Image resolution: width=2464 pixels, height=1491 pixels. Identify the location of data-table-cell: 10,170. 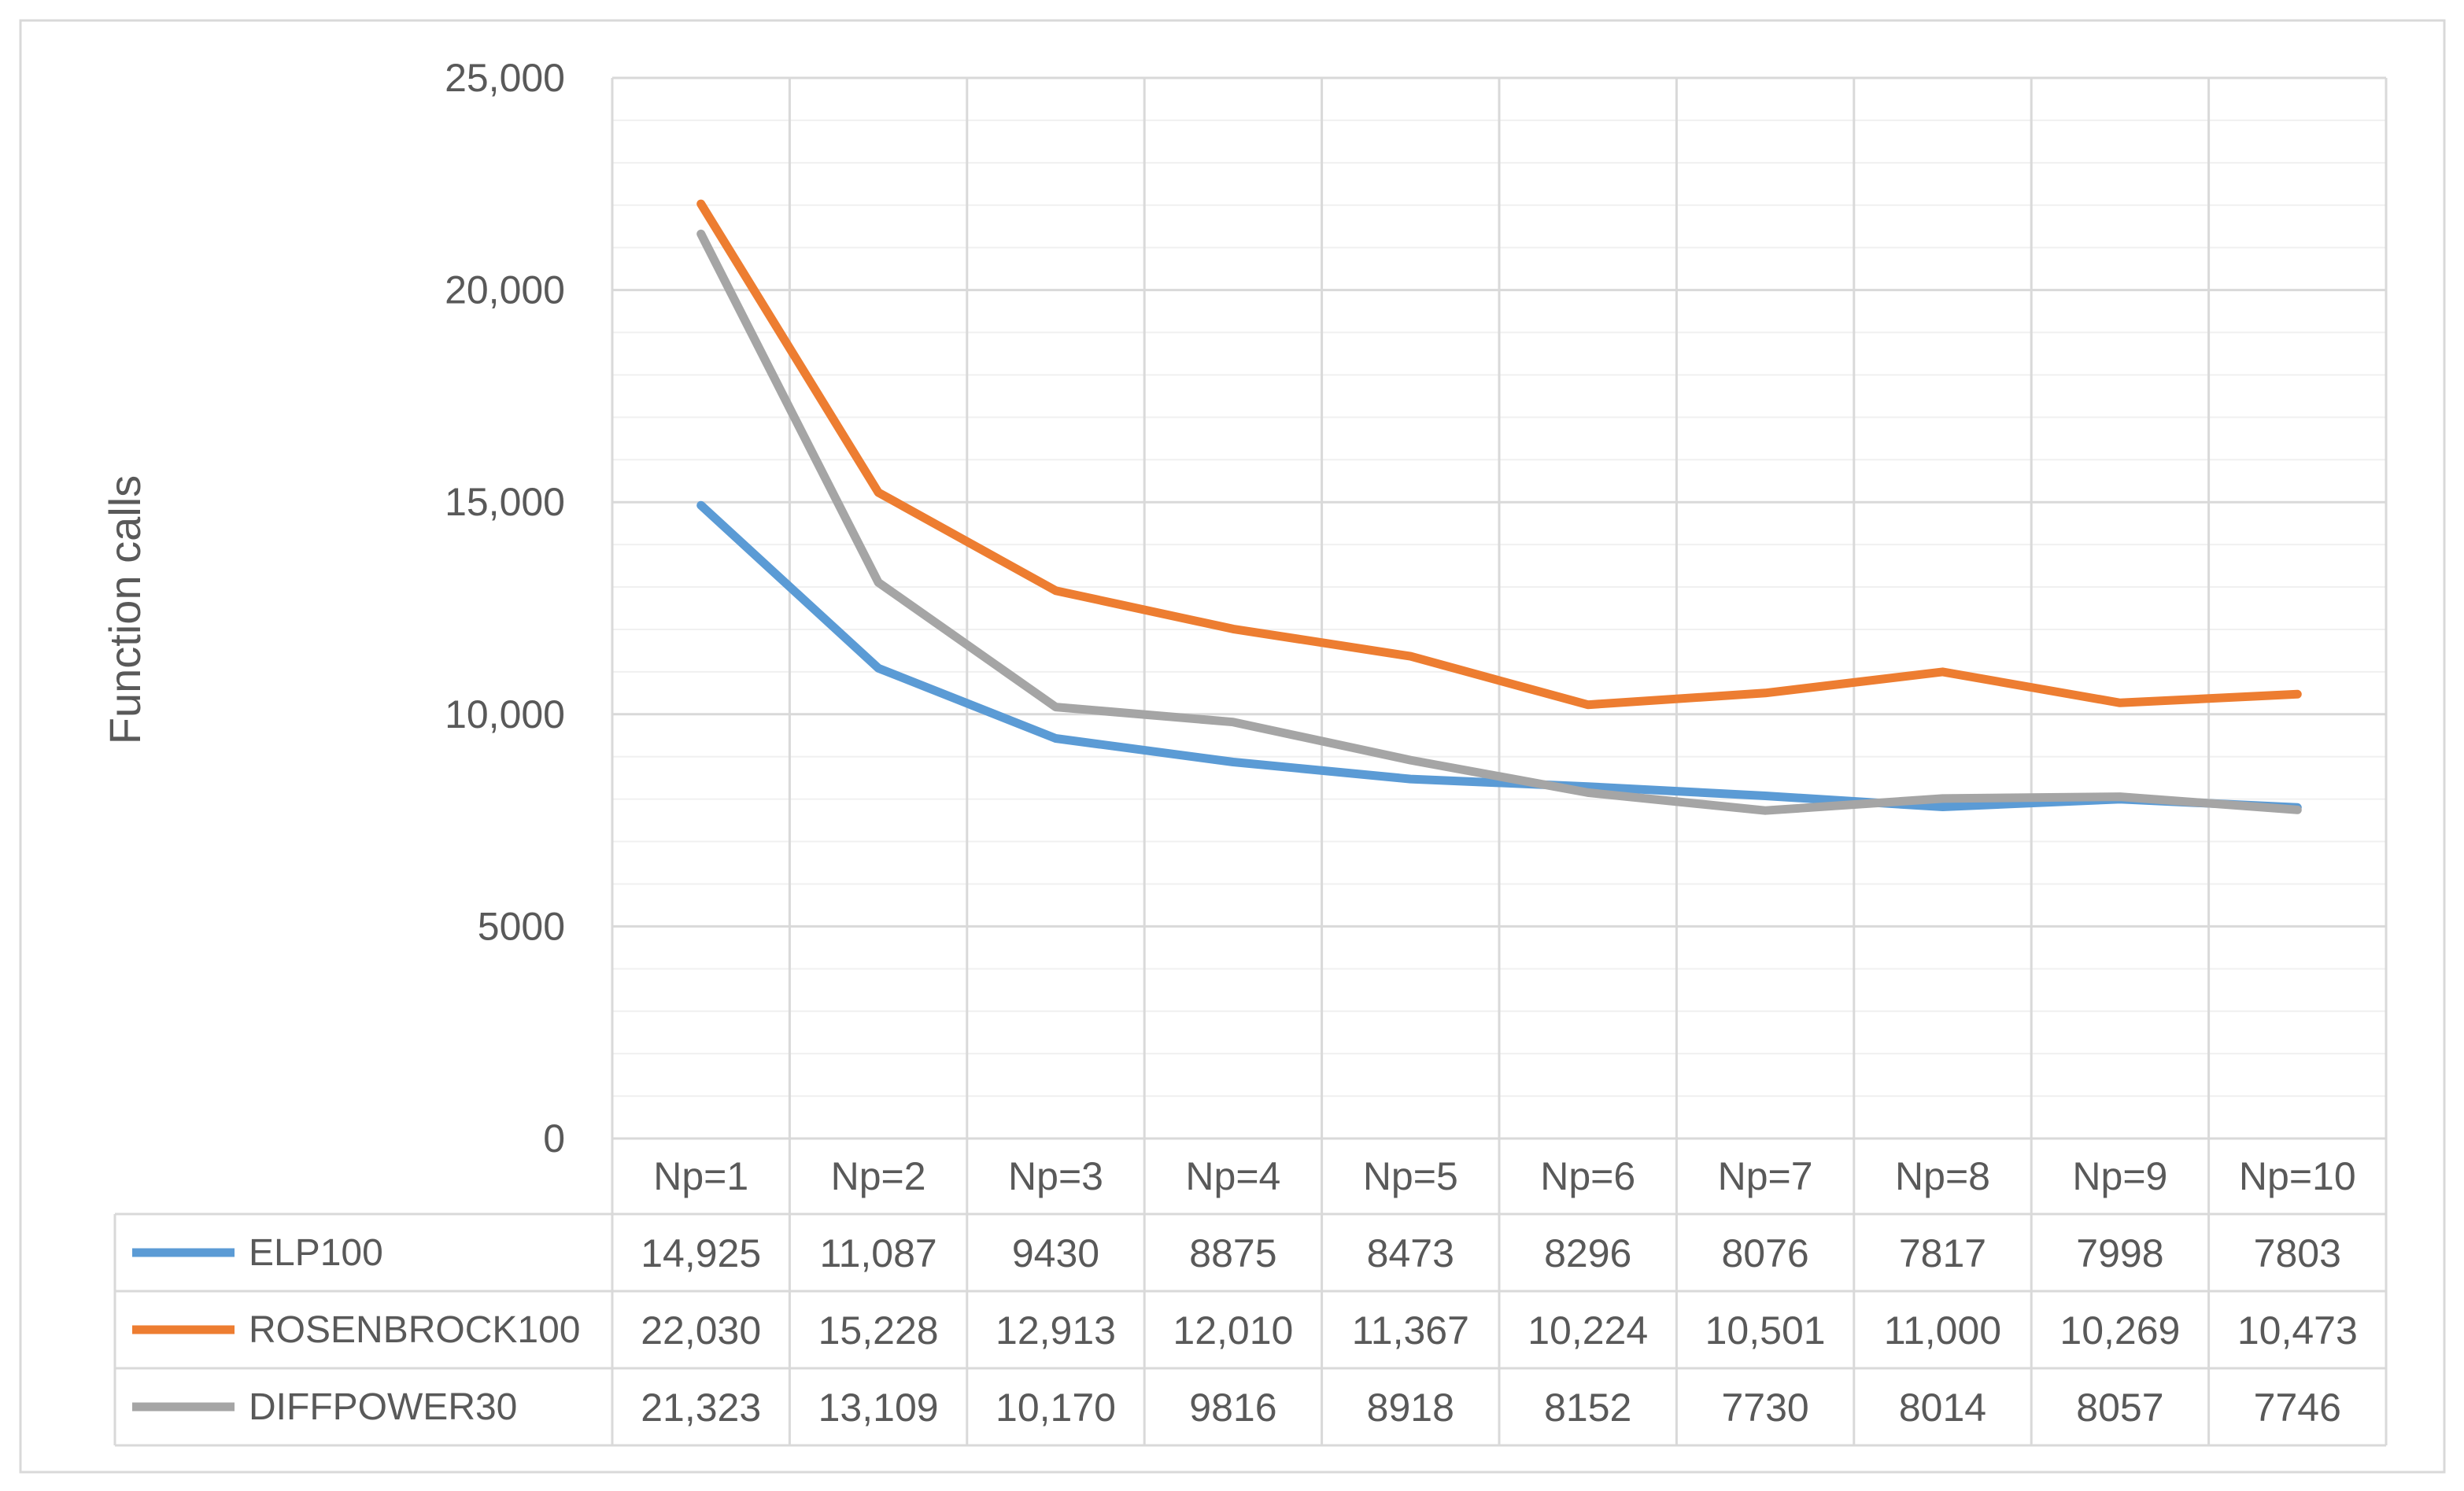
(1056, 1408).